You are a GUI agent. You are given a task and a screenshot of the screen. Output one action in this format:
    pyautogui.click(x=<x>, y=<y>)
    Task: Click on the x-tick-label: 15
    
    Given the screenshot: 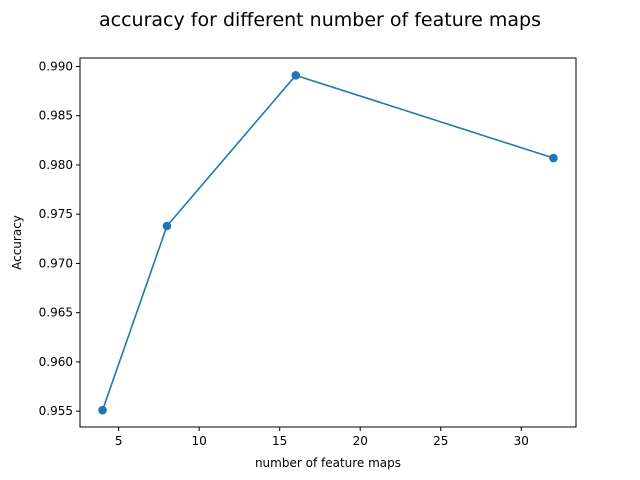 What is the action you would take?
    pyautogui.click(x=279, y=441)
    